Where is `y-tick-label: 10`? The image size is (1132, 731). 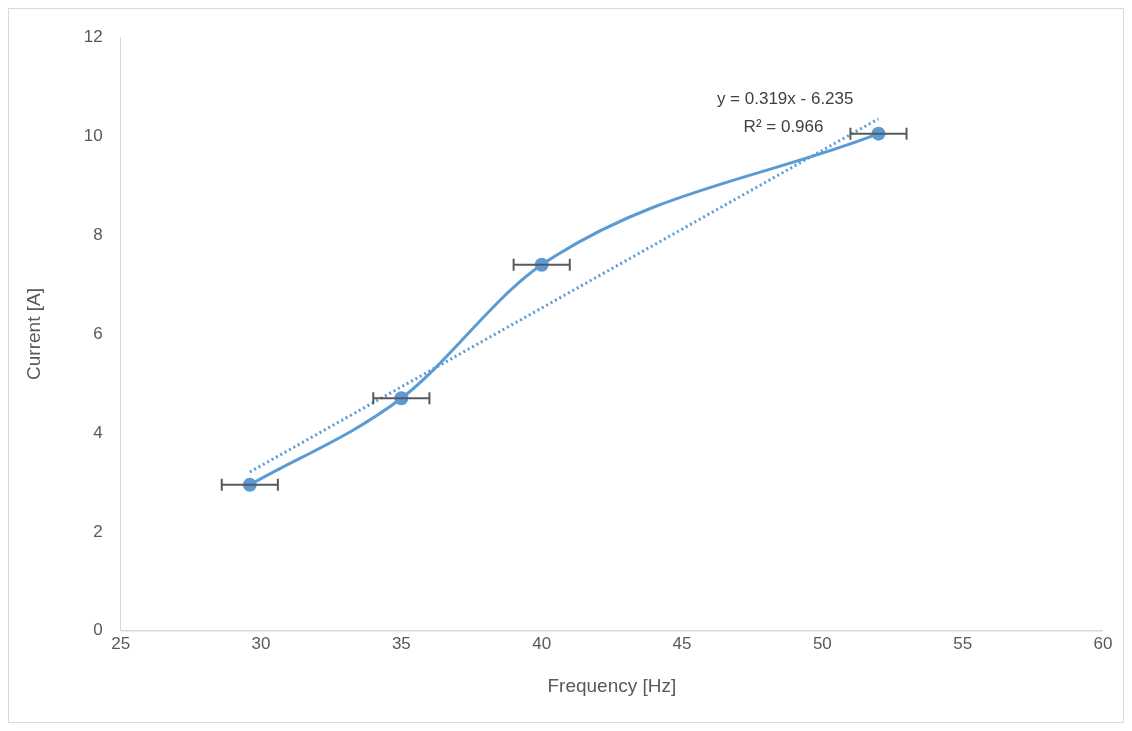 y-tick-label: 10 is located at coordinates (93, 135).